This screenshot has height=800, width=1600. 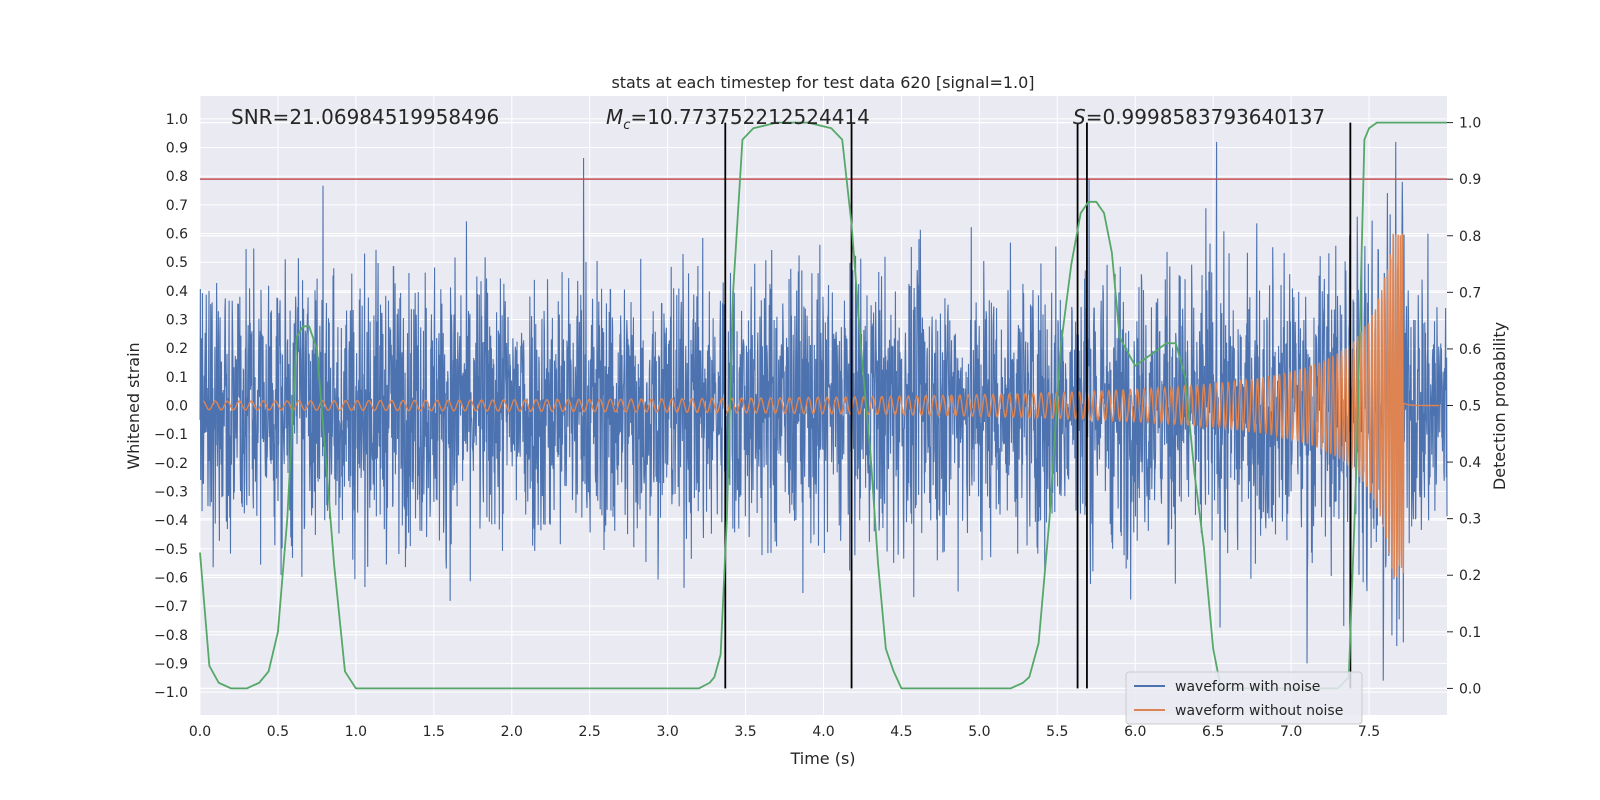 I want to click on mc-subscript: c, so click(x=626, y=125).